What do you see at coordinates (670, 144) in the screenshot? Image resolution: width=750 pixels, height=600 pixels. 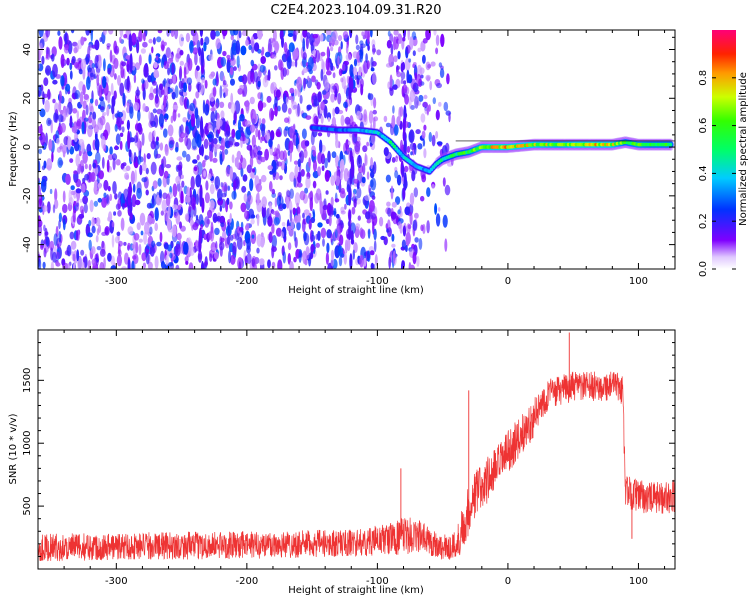 I see `signal-core` at bounding box center [670, 144].